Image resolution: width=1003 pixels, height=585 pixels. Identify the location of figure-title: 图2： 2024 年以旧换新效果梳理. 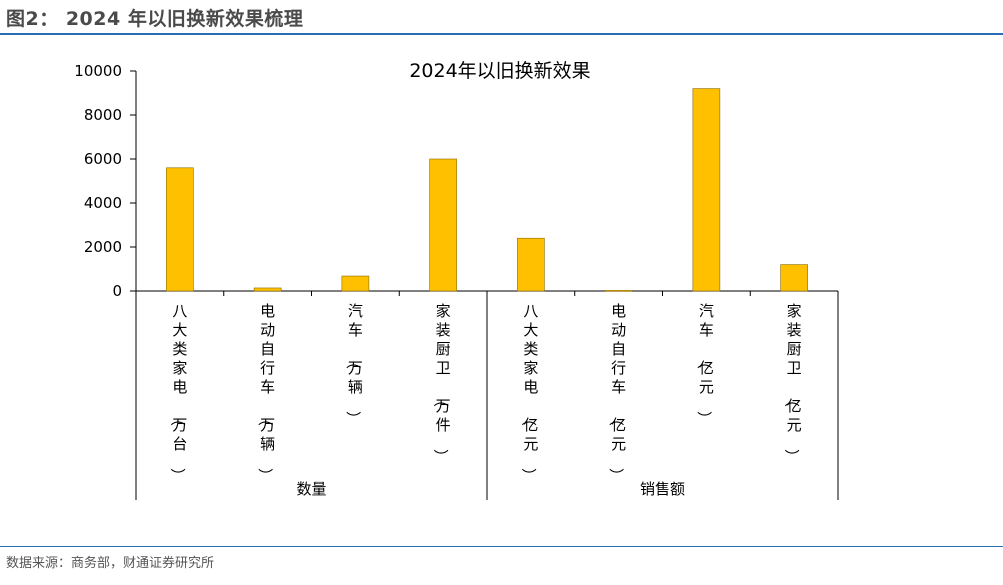
(155, 19).